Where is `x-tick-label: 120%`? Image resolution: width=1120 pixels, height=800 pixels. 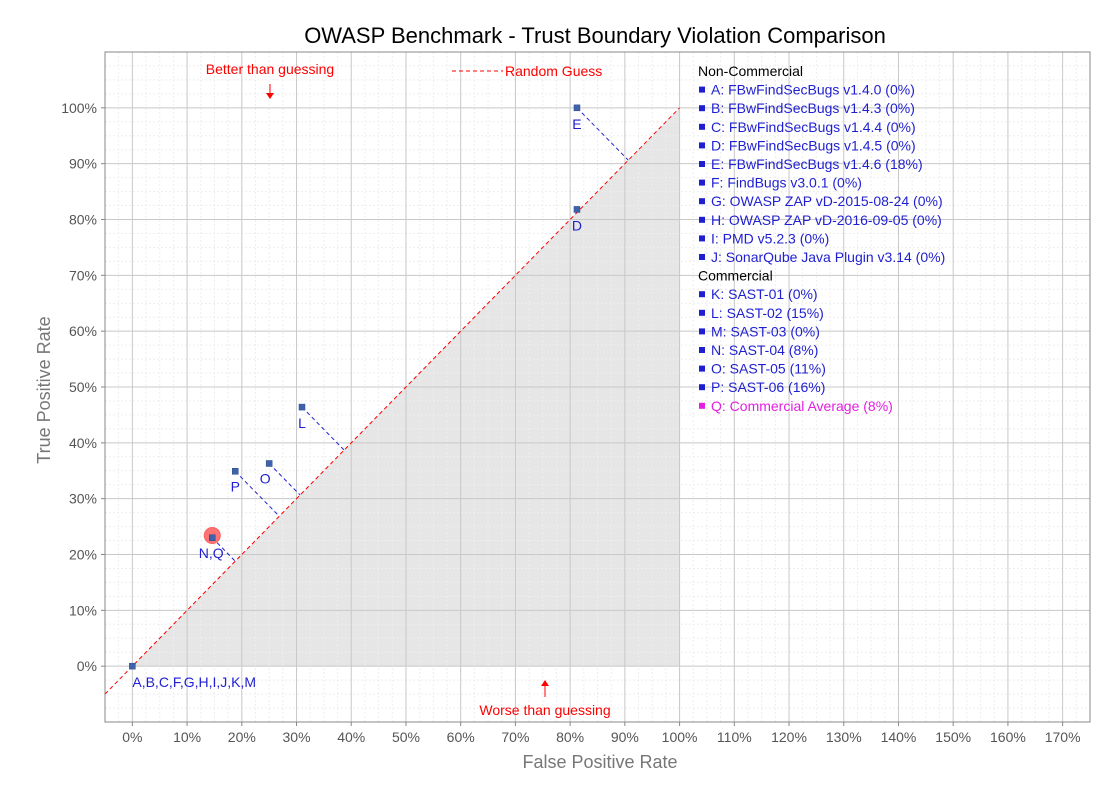
x-tick-label: 120% is located at coordinates (789, 737).